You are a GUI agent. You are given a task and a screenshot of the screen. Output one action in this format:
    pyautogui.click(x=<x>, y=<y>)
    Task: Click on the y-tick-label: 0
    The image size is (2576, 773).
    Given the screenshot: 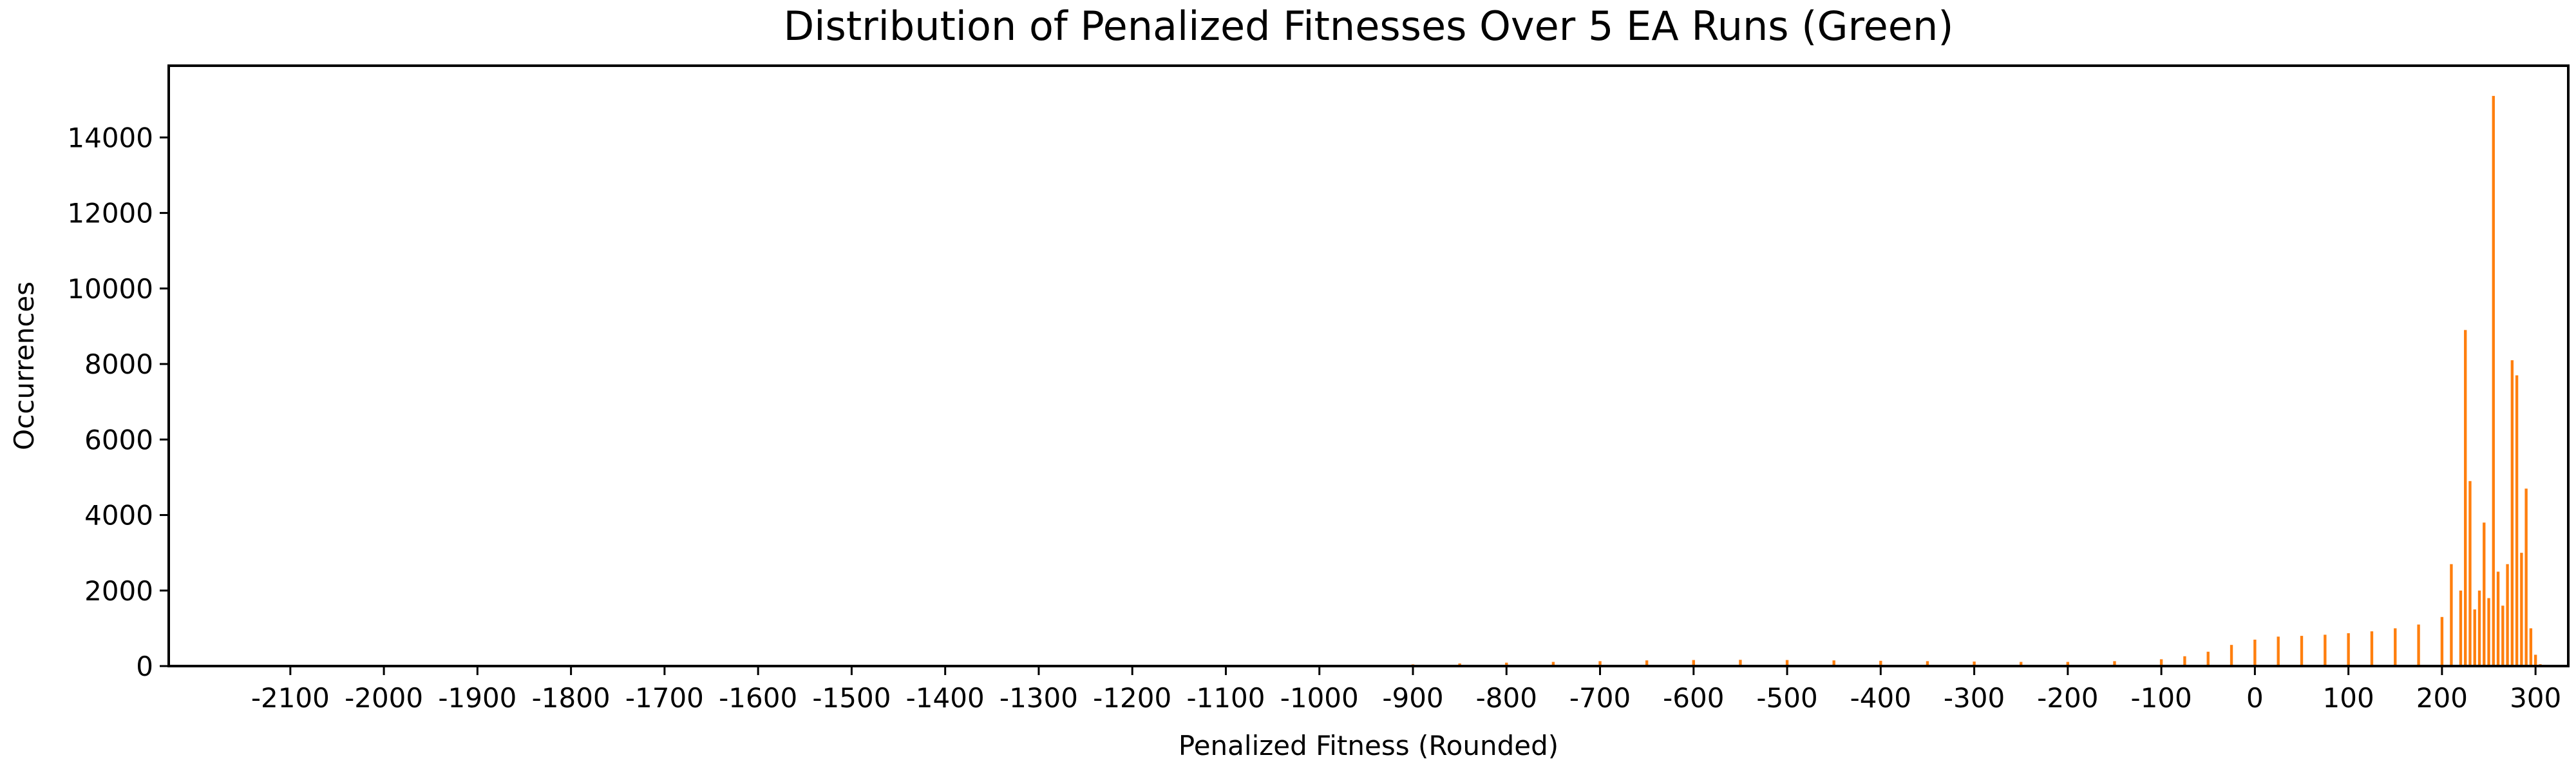 What is the action you would take?
    pyautogui.click(x=144, y=666)
    